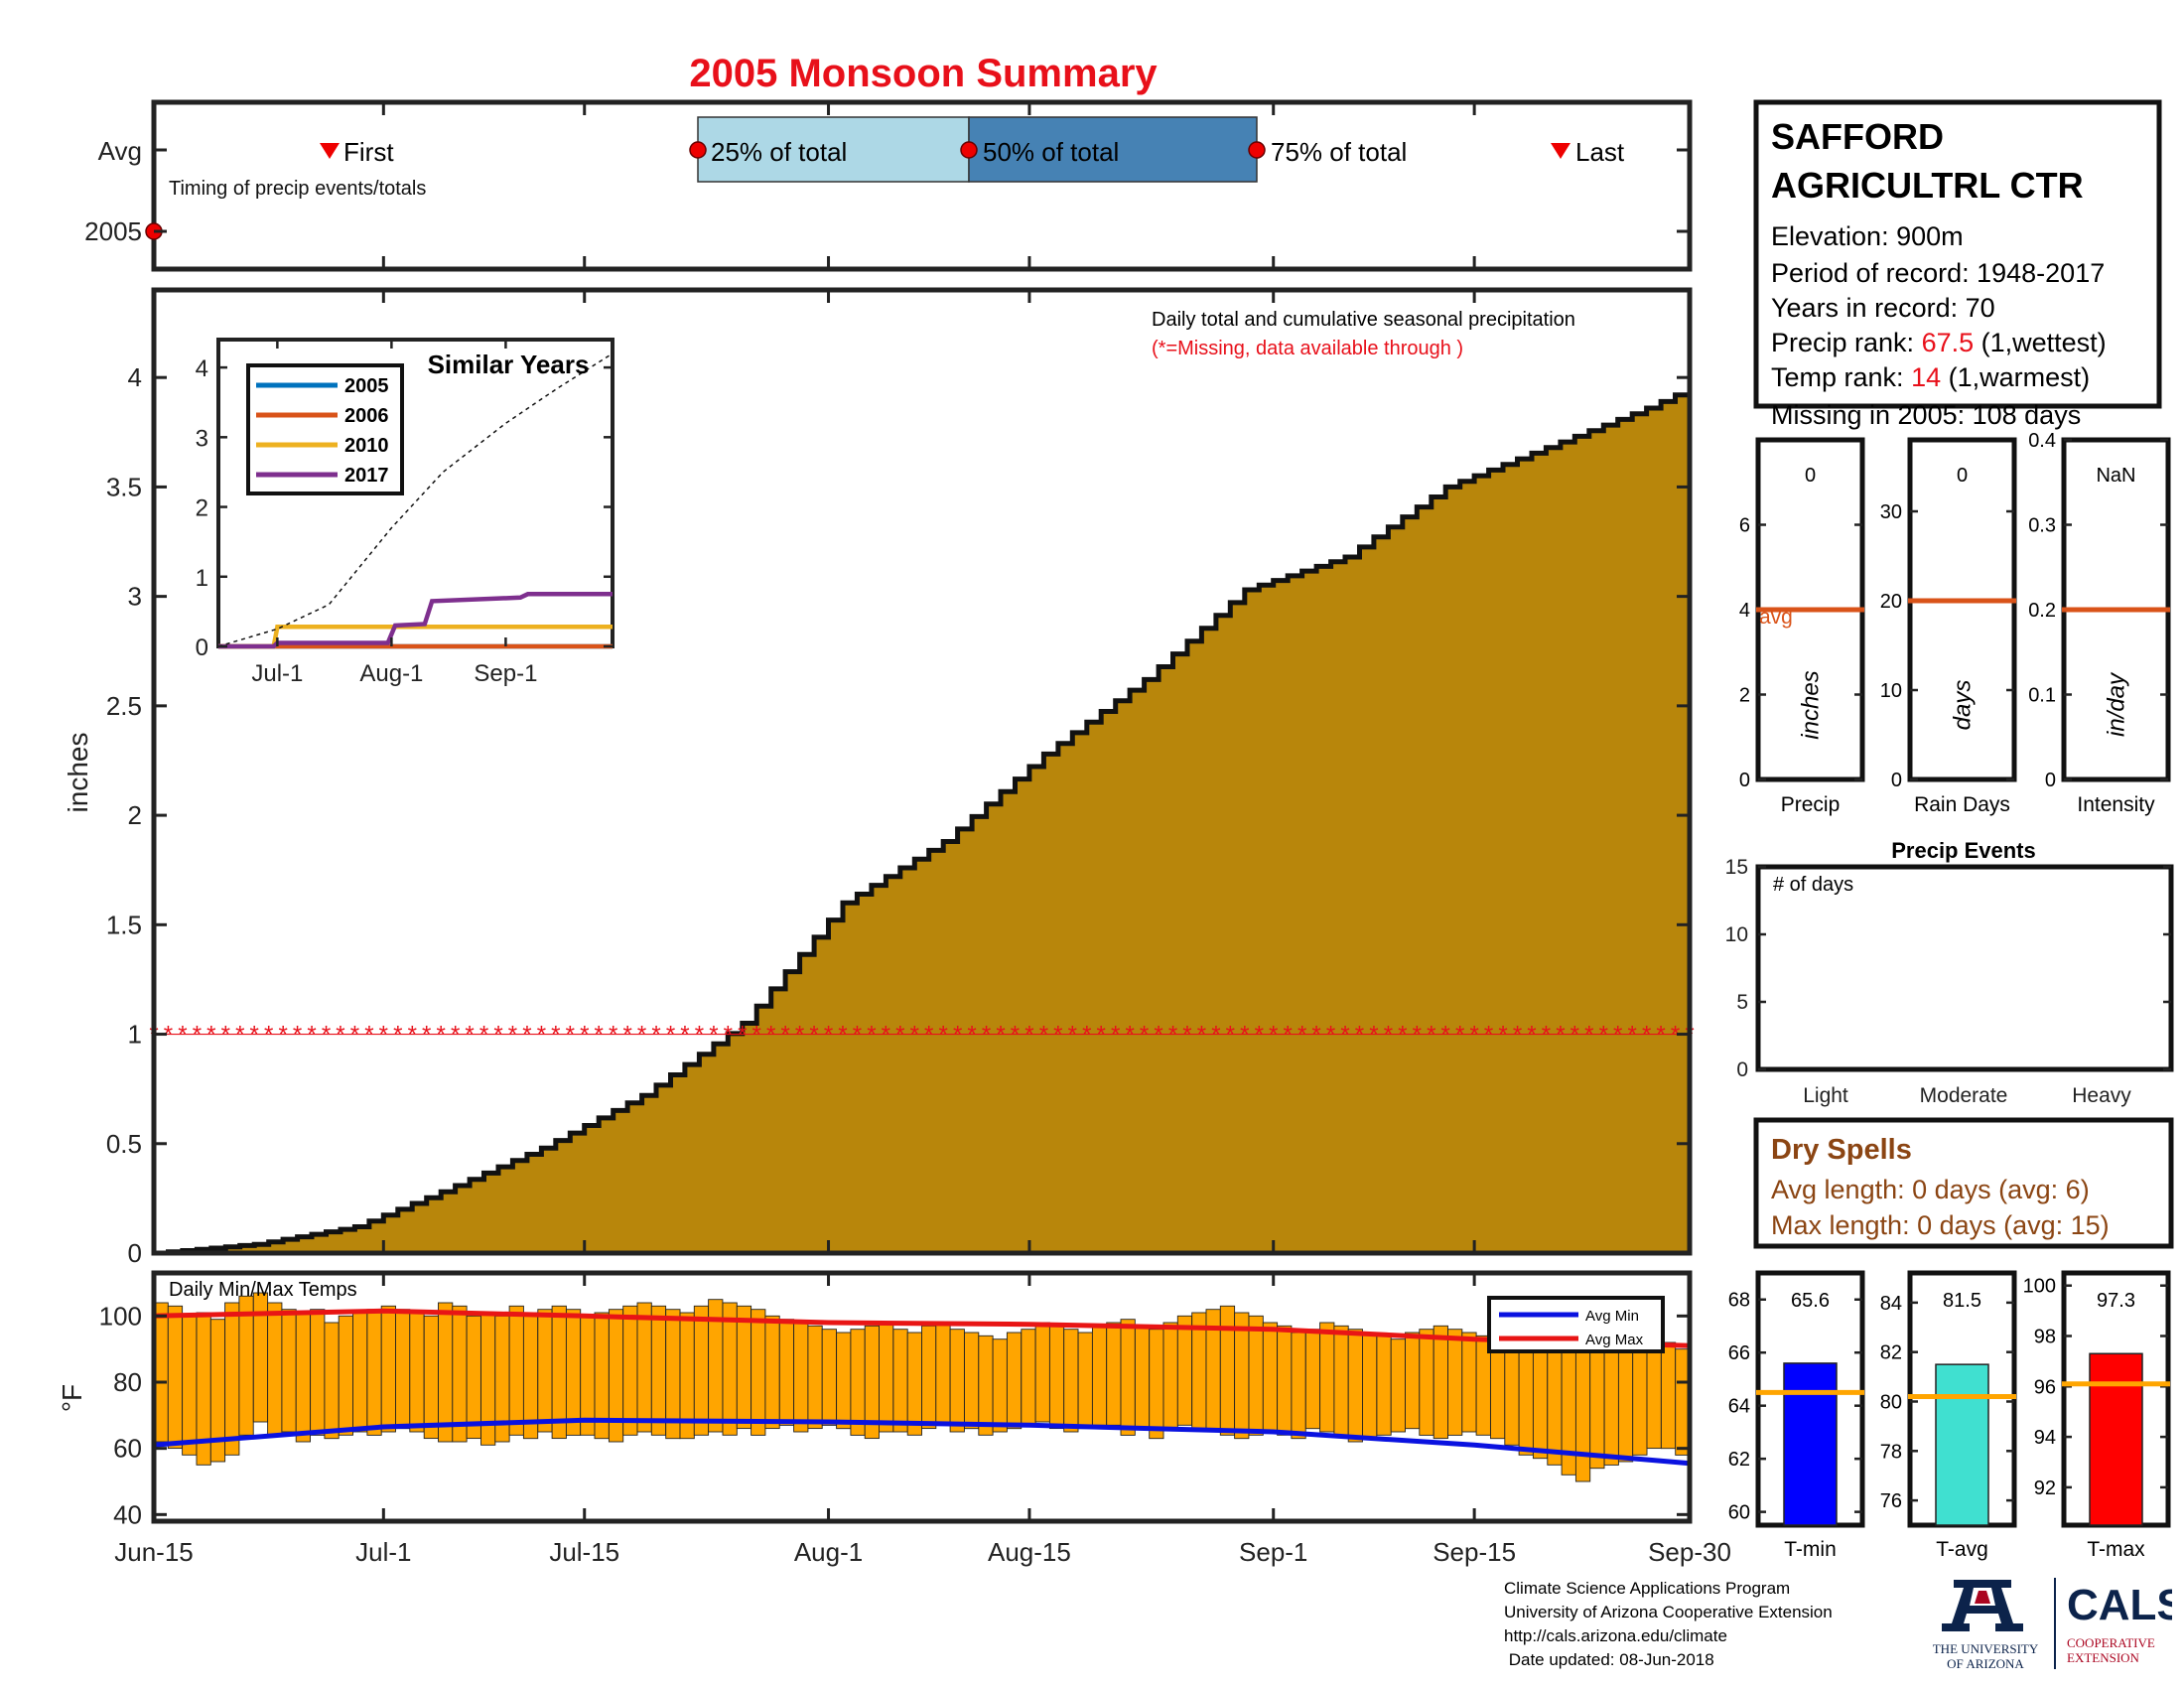  Describe the element at coordinates (1891, 1402) in the screenshot. I see `temp-stat-y-tick-label: 80` at that location.